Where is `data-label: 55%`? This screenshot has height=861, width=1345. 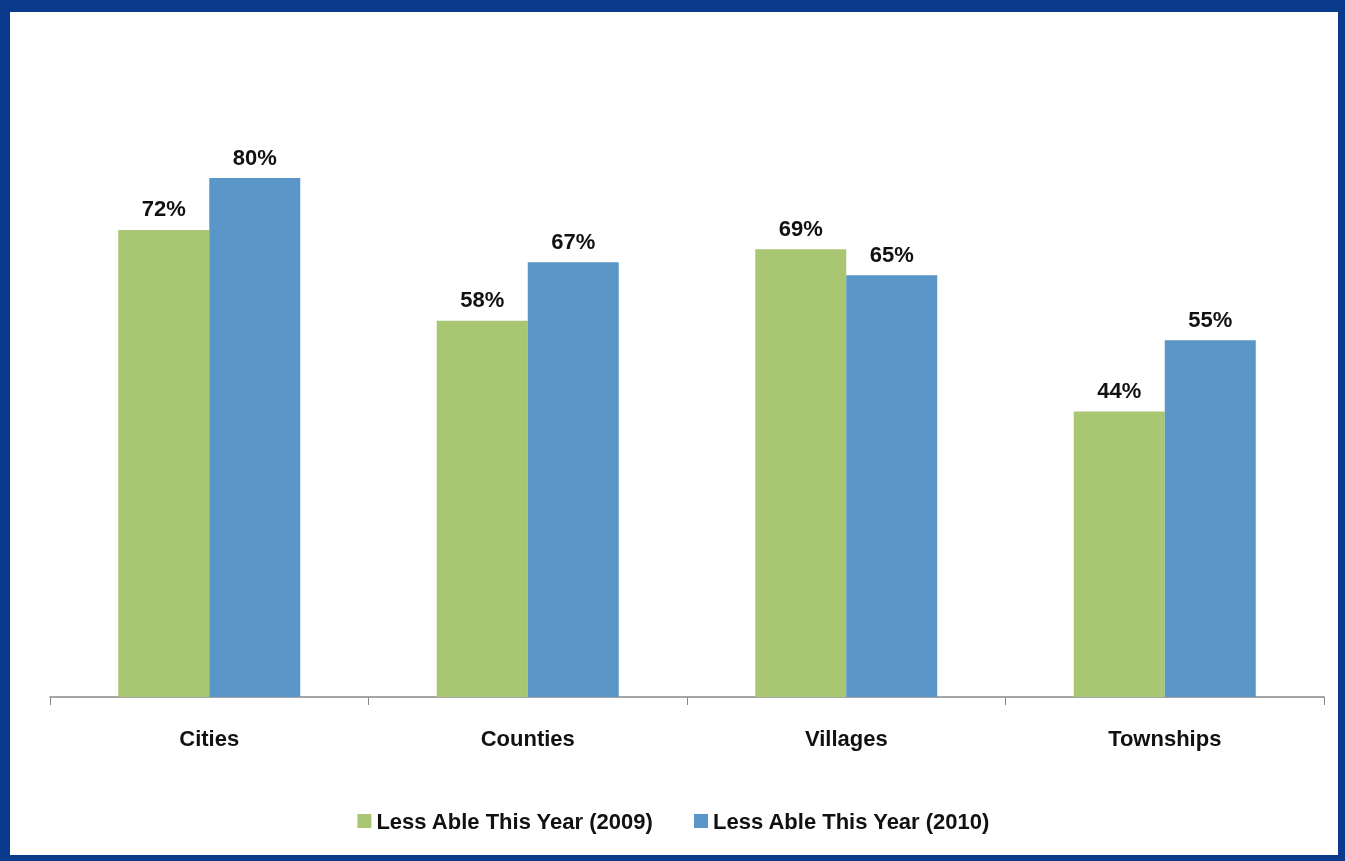 data-label: 55% is located at coordinates (1210, 319).